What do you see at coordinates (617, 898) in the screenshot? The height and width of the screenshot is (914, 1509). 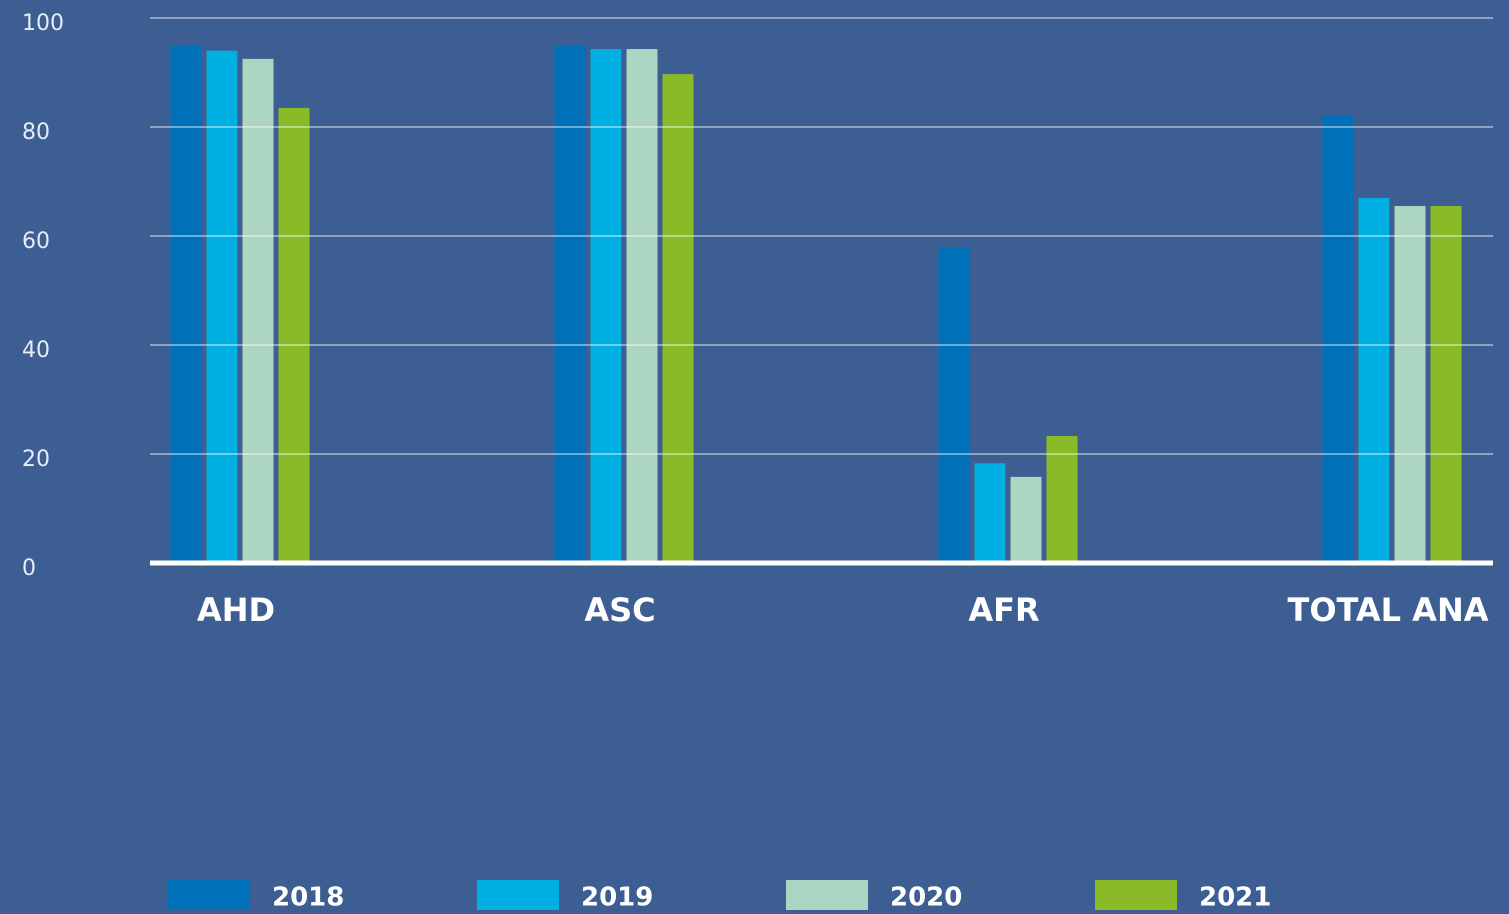 I see `legend-label: 2019` at bounding box center [617, 898].